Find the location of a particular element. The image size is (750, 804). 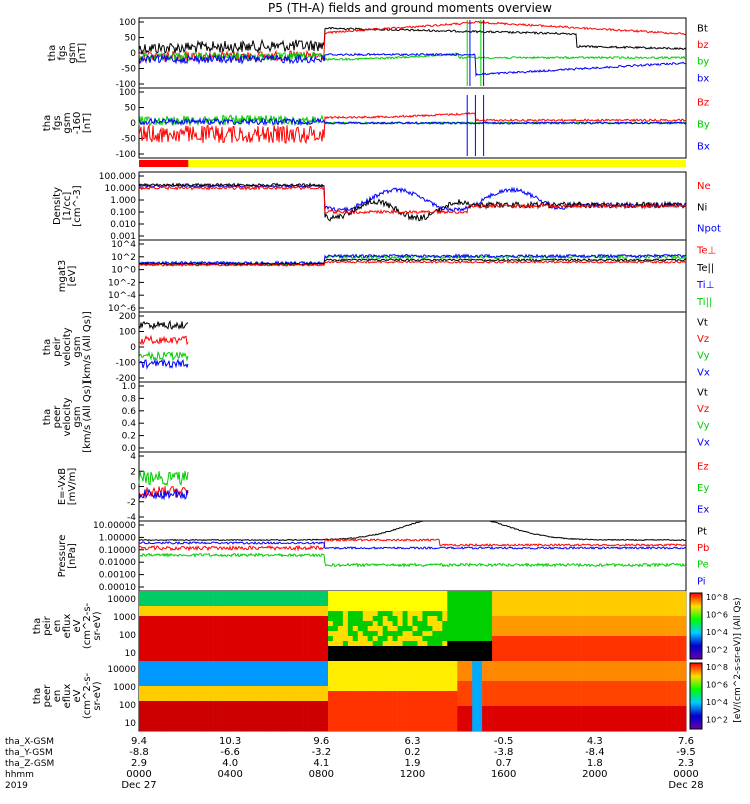

y-tick-label: -100 is located at coordinates (126, 364).